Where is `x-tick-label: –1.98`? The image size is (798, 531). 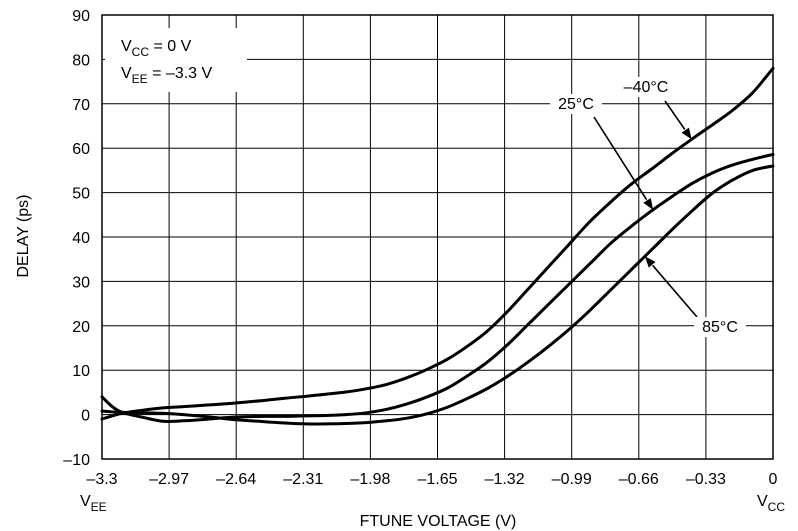
x-tick-label: –1.98 is located at coordinates (370, 479).